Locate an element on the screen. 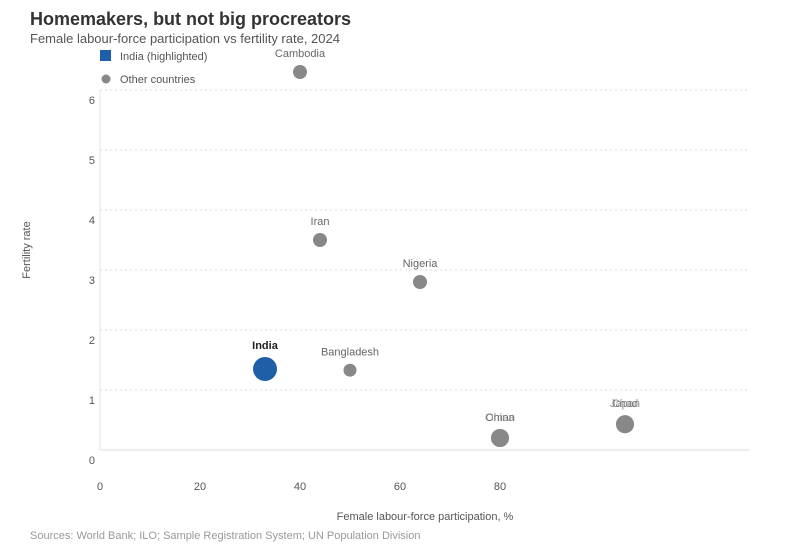 The image size is (800, 550). y-tick-label: 0 is located at coordinates (92, 461).